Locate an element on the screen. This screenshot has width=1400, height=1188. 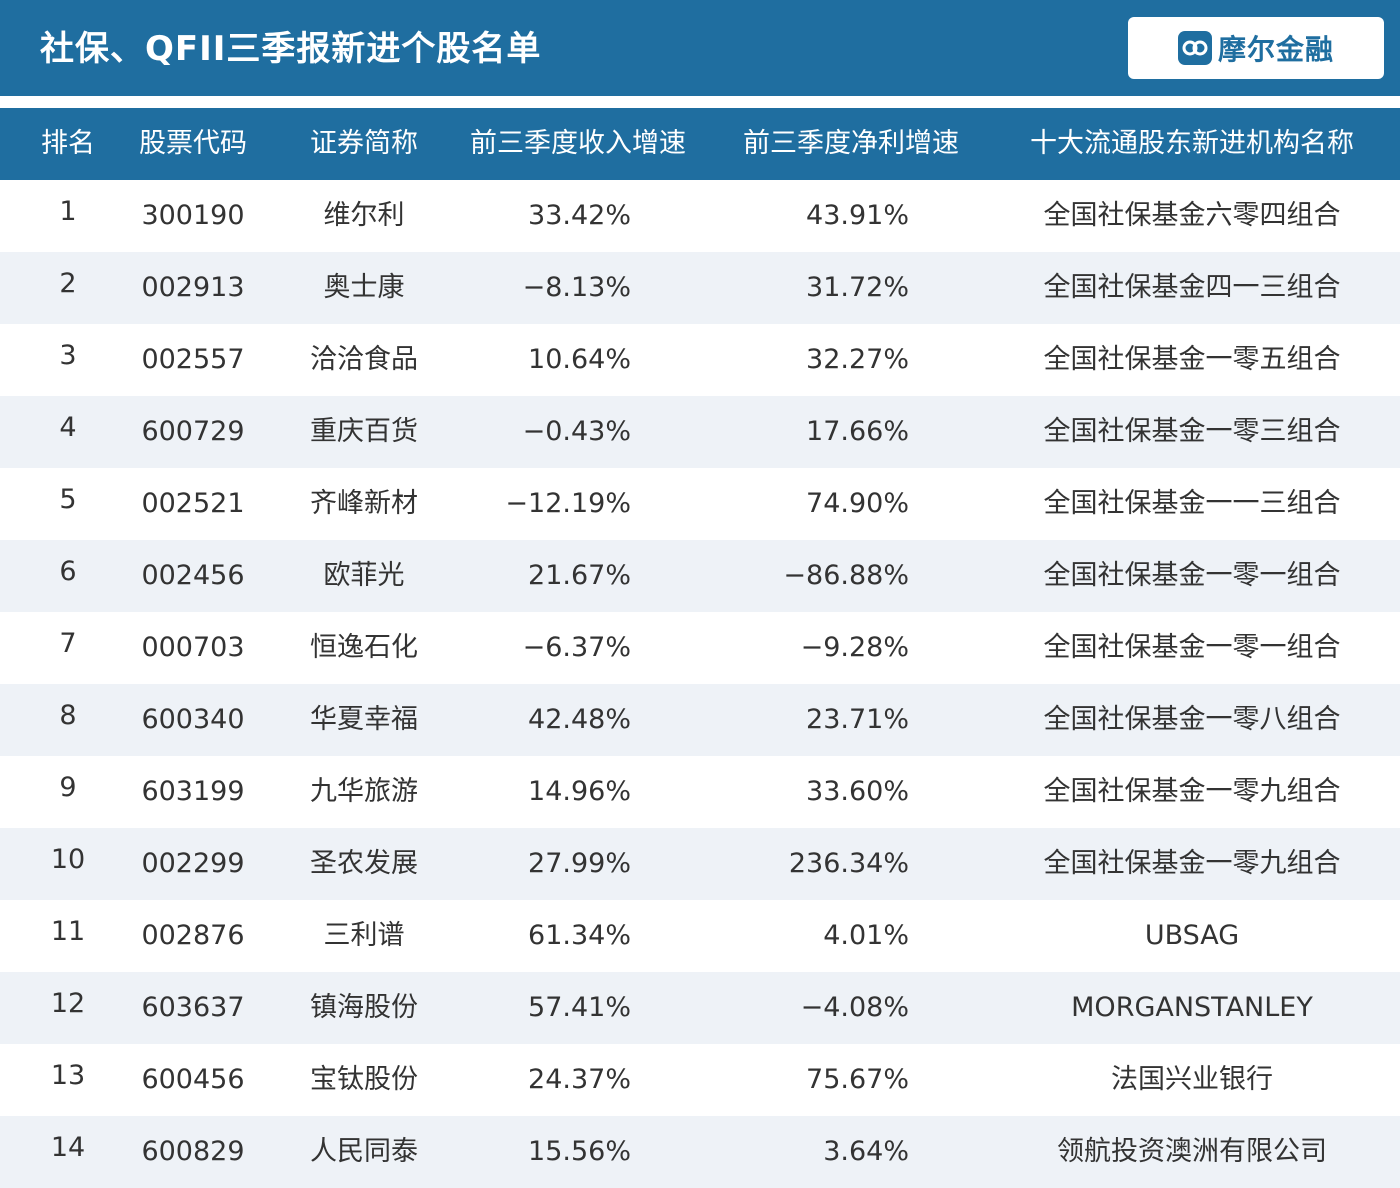
cell-name: 欧菲光 is located at coordinates (364, 575).